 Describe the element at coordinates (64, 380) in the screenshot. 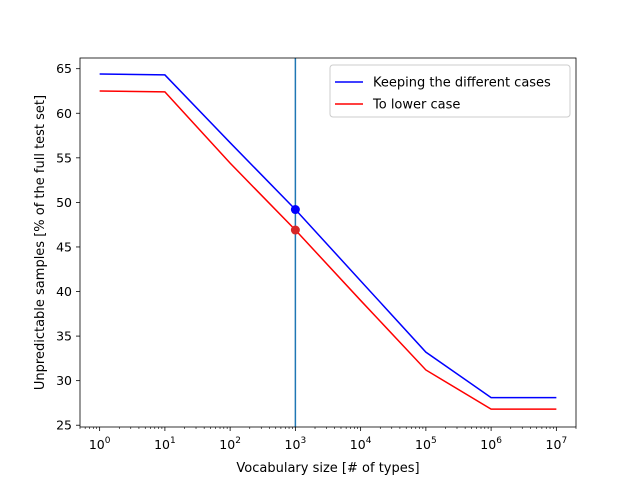

I see `y-tick-label: 30` at that location.